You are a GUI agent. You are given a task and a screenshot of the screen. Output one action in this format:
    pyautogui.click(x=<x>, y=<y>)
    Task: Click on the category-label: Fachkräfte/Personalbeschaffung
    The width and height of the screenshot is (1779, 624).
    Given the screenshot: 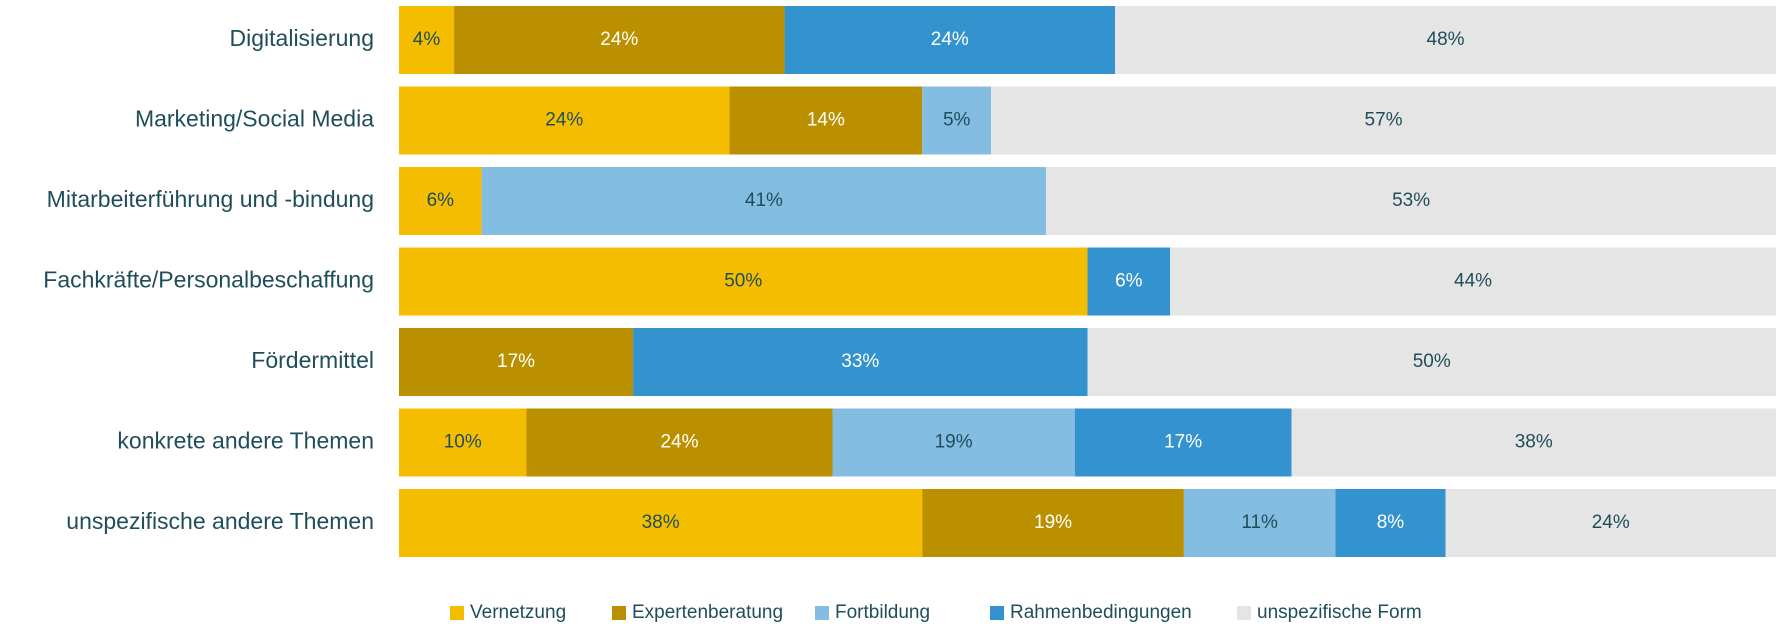 What is the action you would take?
    pyautogui.click(x=208, y=280)
    